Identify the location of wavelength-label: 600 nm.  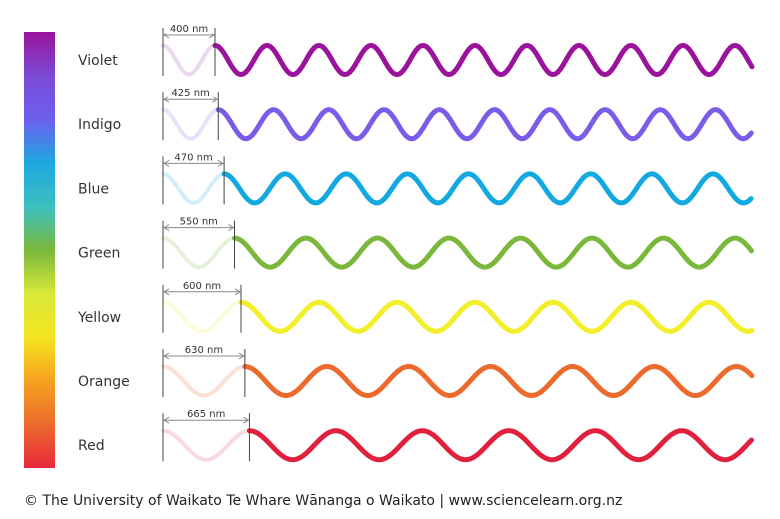
(202, 286).